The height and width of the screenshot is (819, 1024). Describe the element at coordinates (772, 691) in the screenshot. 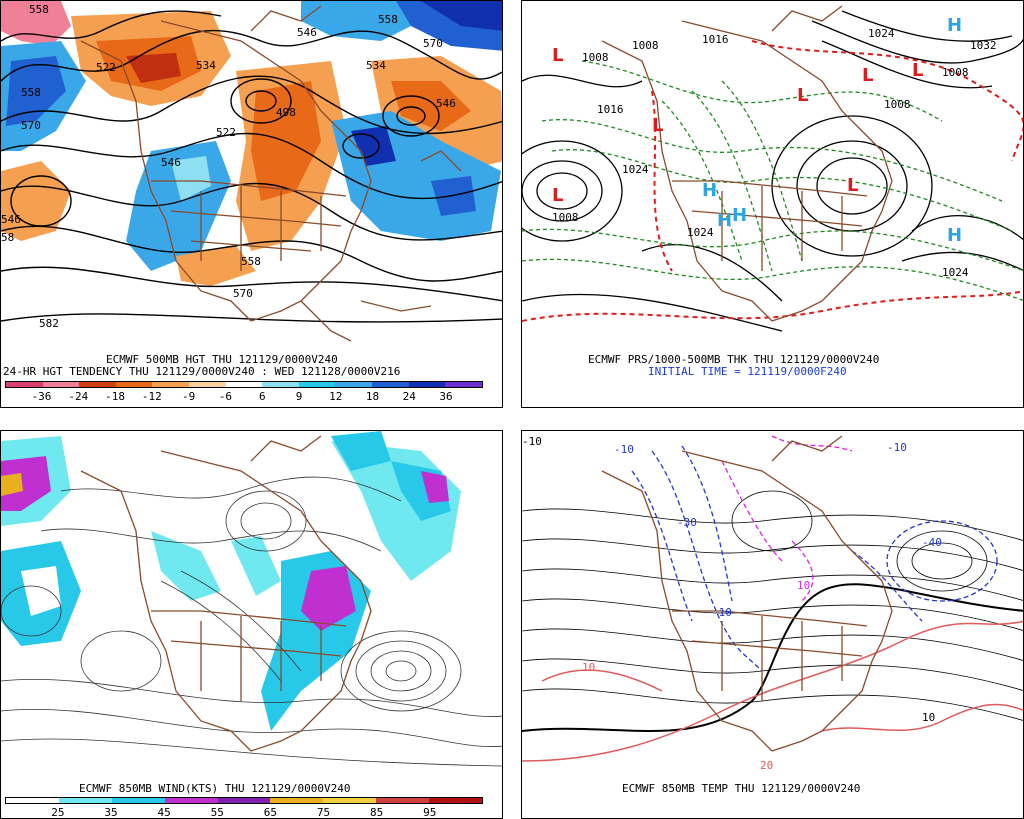

I see `isotherms-warm` at that location.